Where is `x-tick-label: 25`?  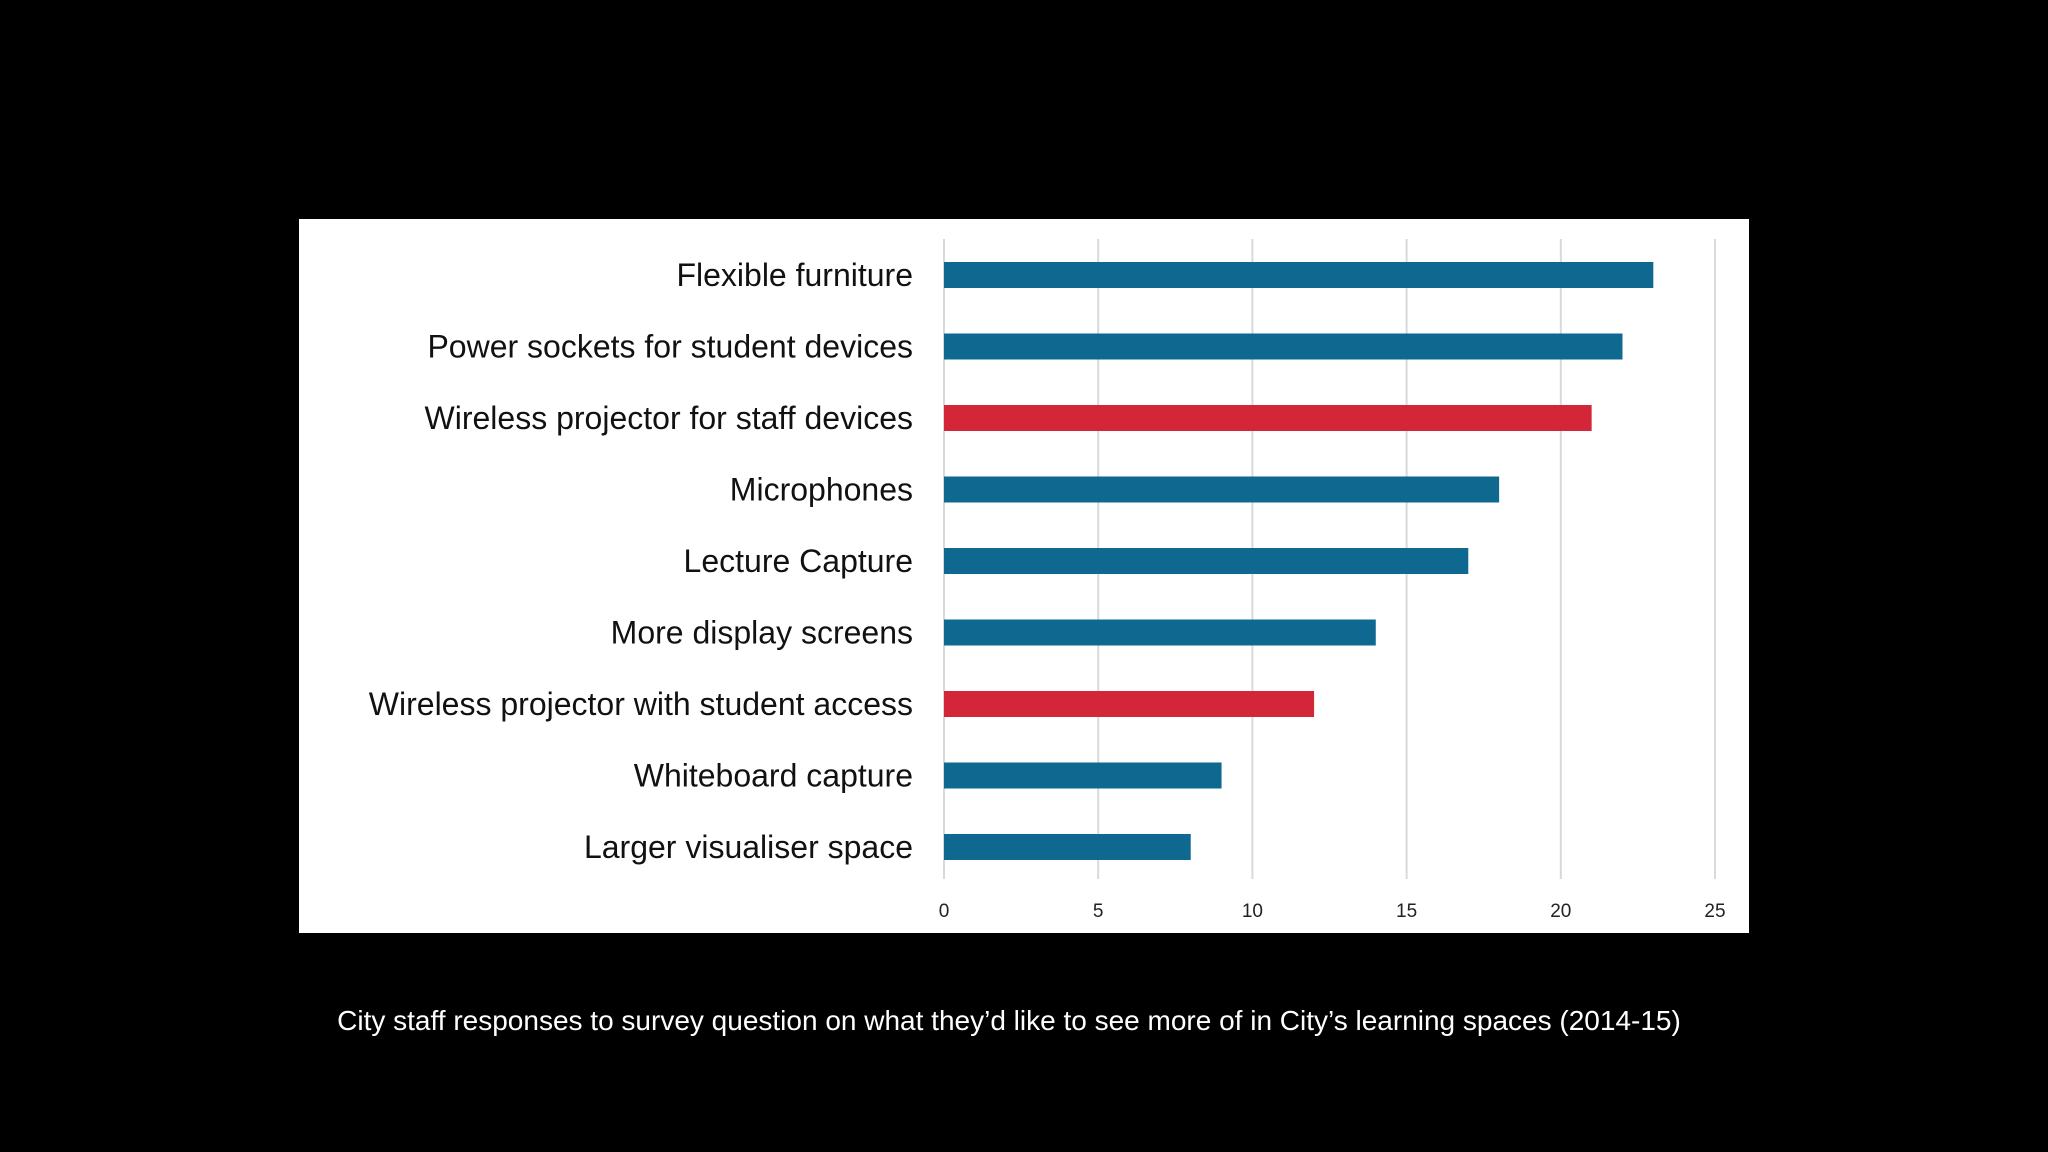
x-tick-label: 25 is located at coordinates (1714, 911).